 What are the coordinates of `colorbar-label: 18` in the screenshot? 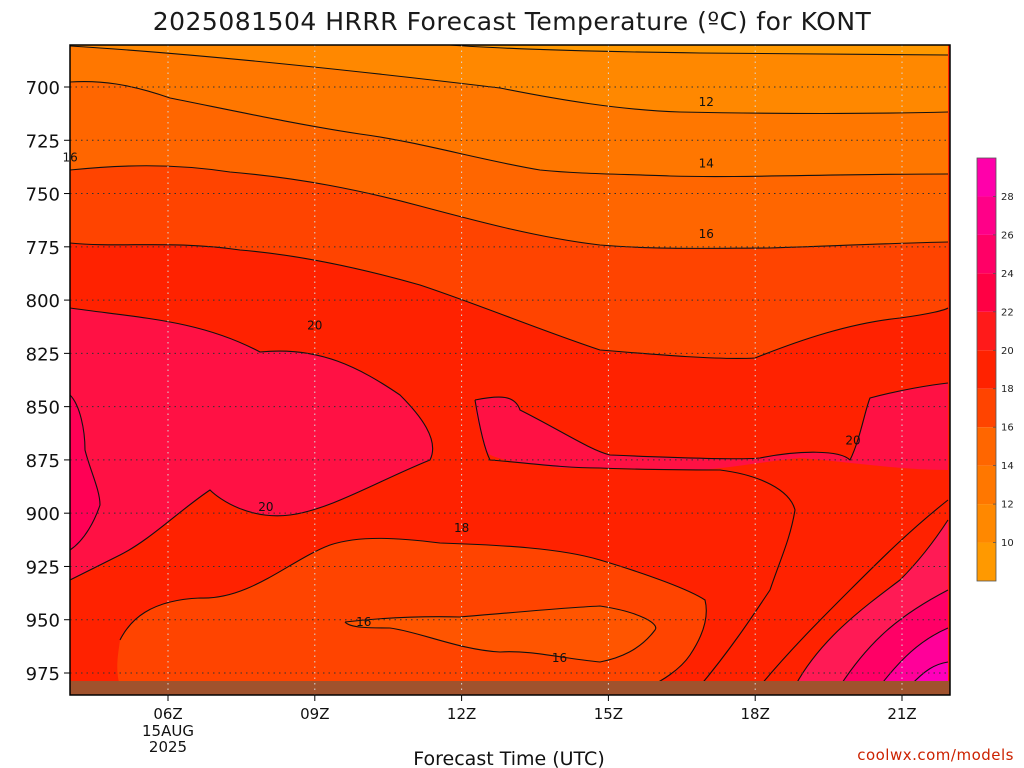 It's located at (1007, 389).